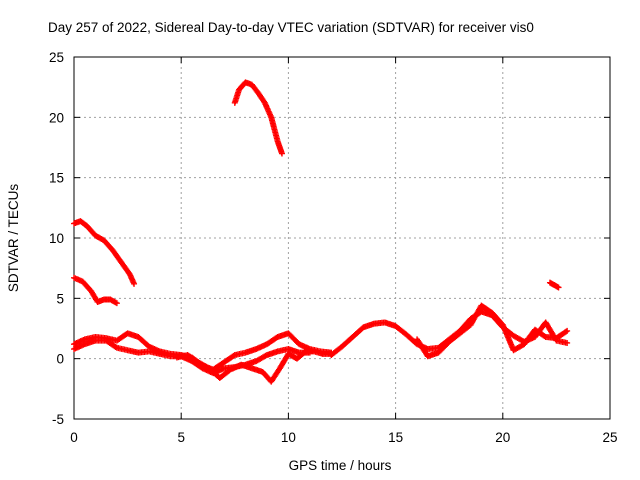  I want to click on series-arc7, so click(254, 366).